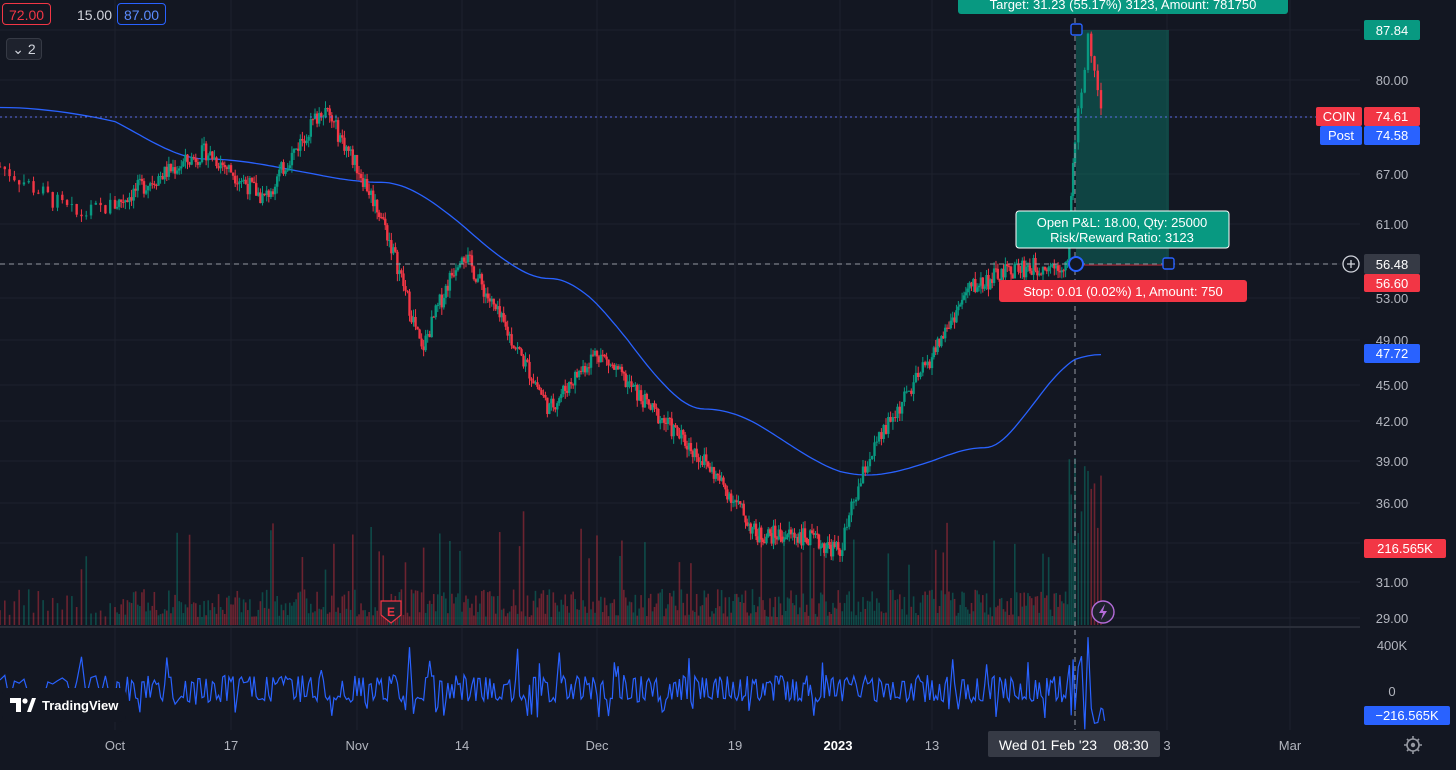 This screenshot has width=1456, height=770. What do you see at coordinates (64, 705) in the screenshot?
I see `tradingview-logo: TradingView` at bounding box center [64, 705].